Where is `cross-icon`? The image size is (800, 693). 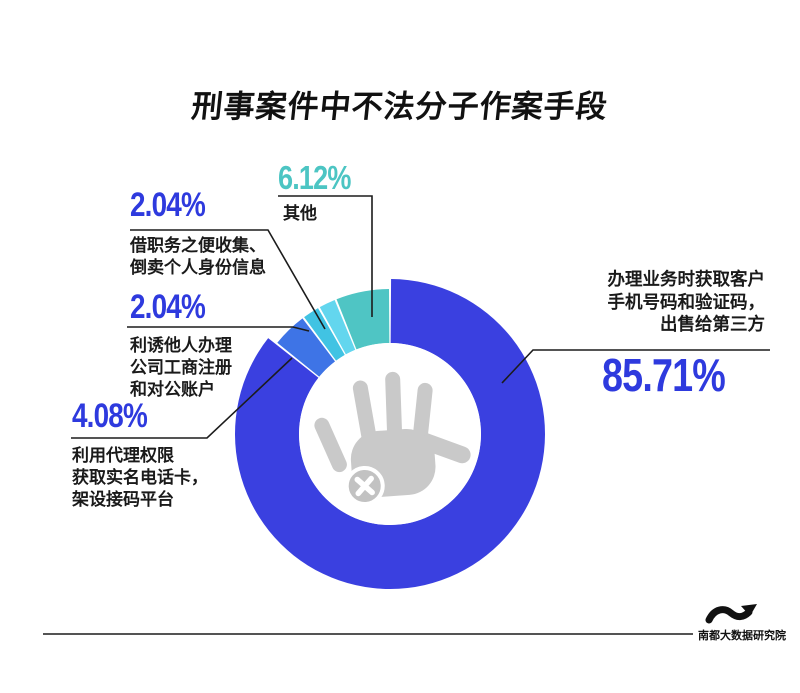 cross-icon is located at coordinates (364, 486).